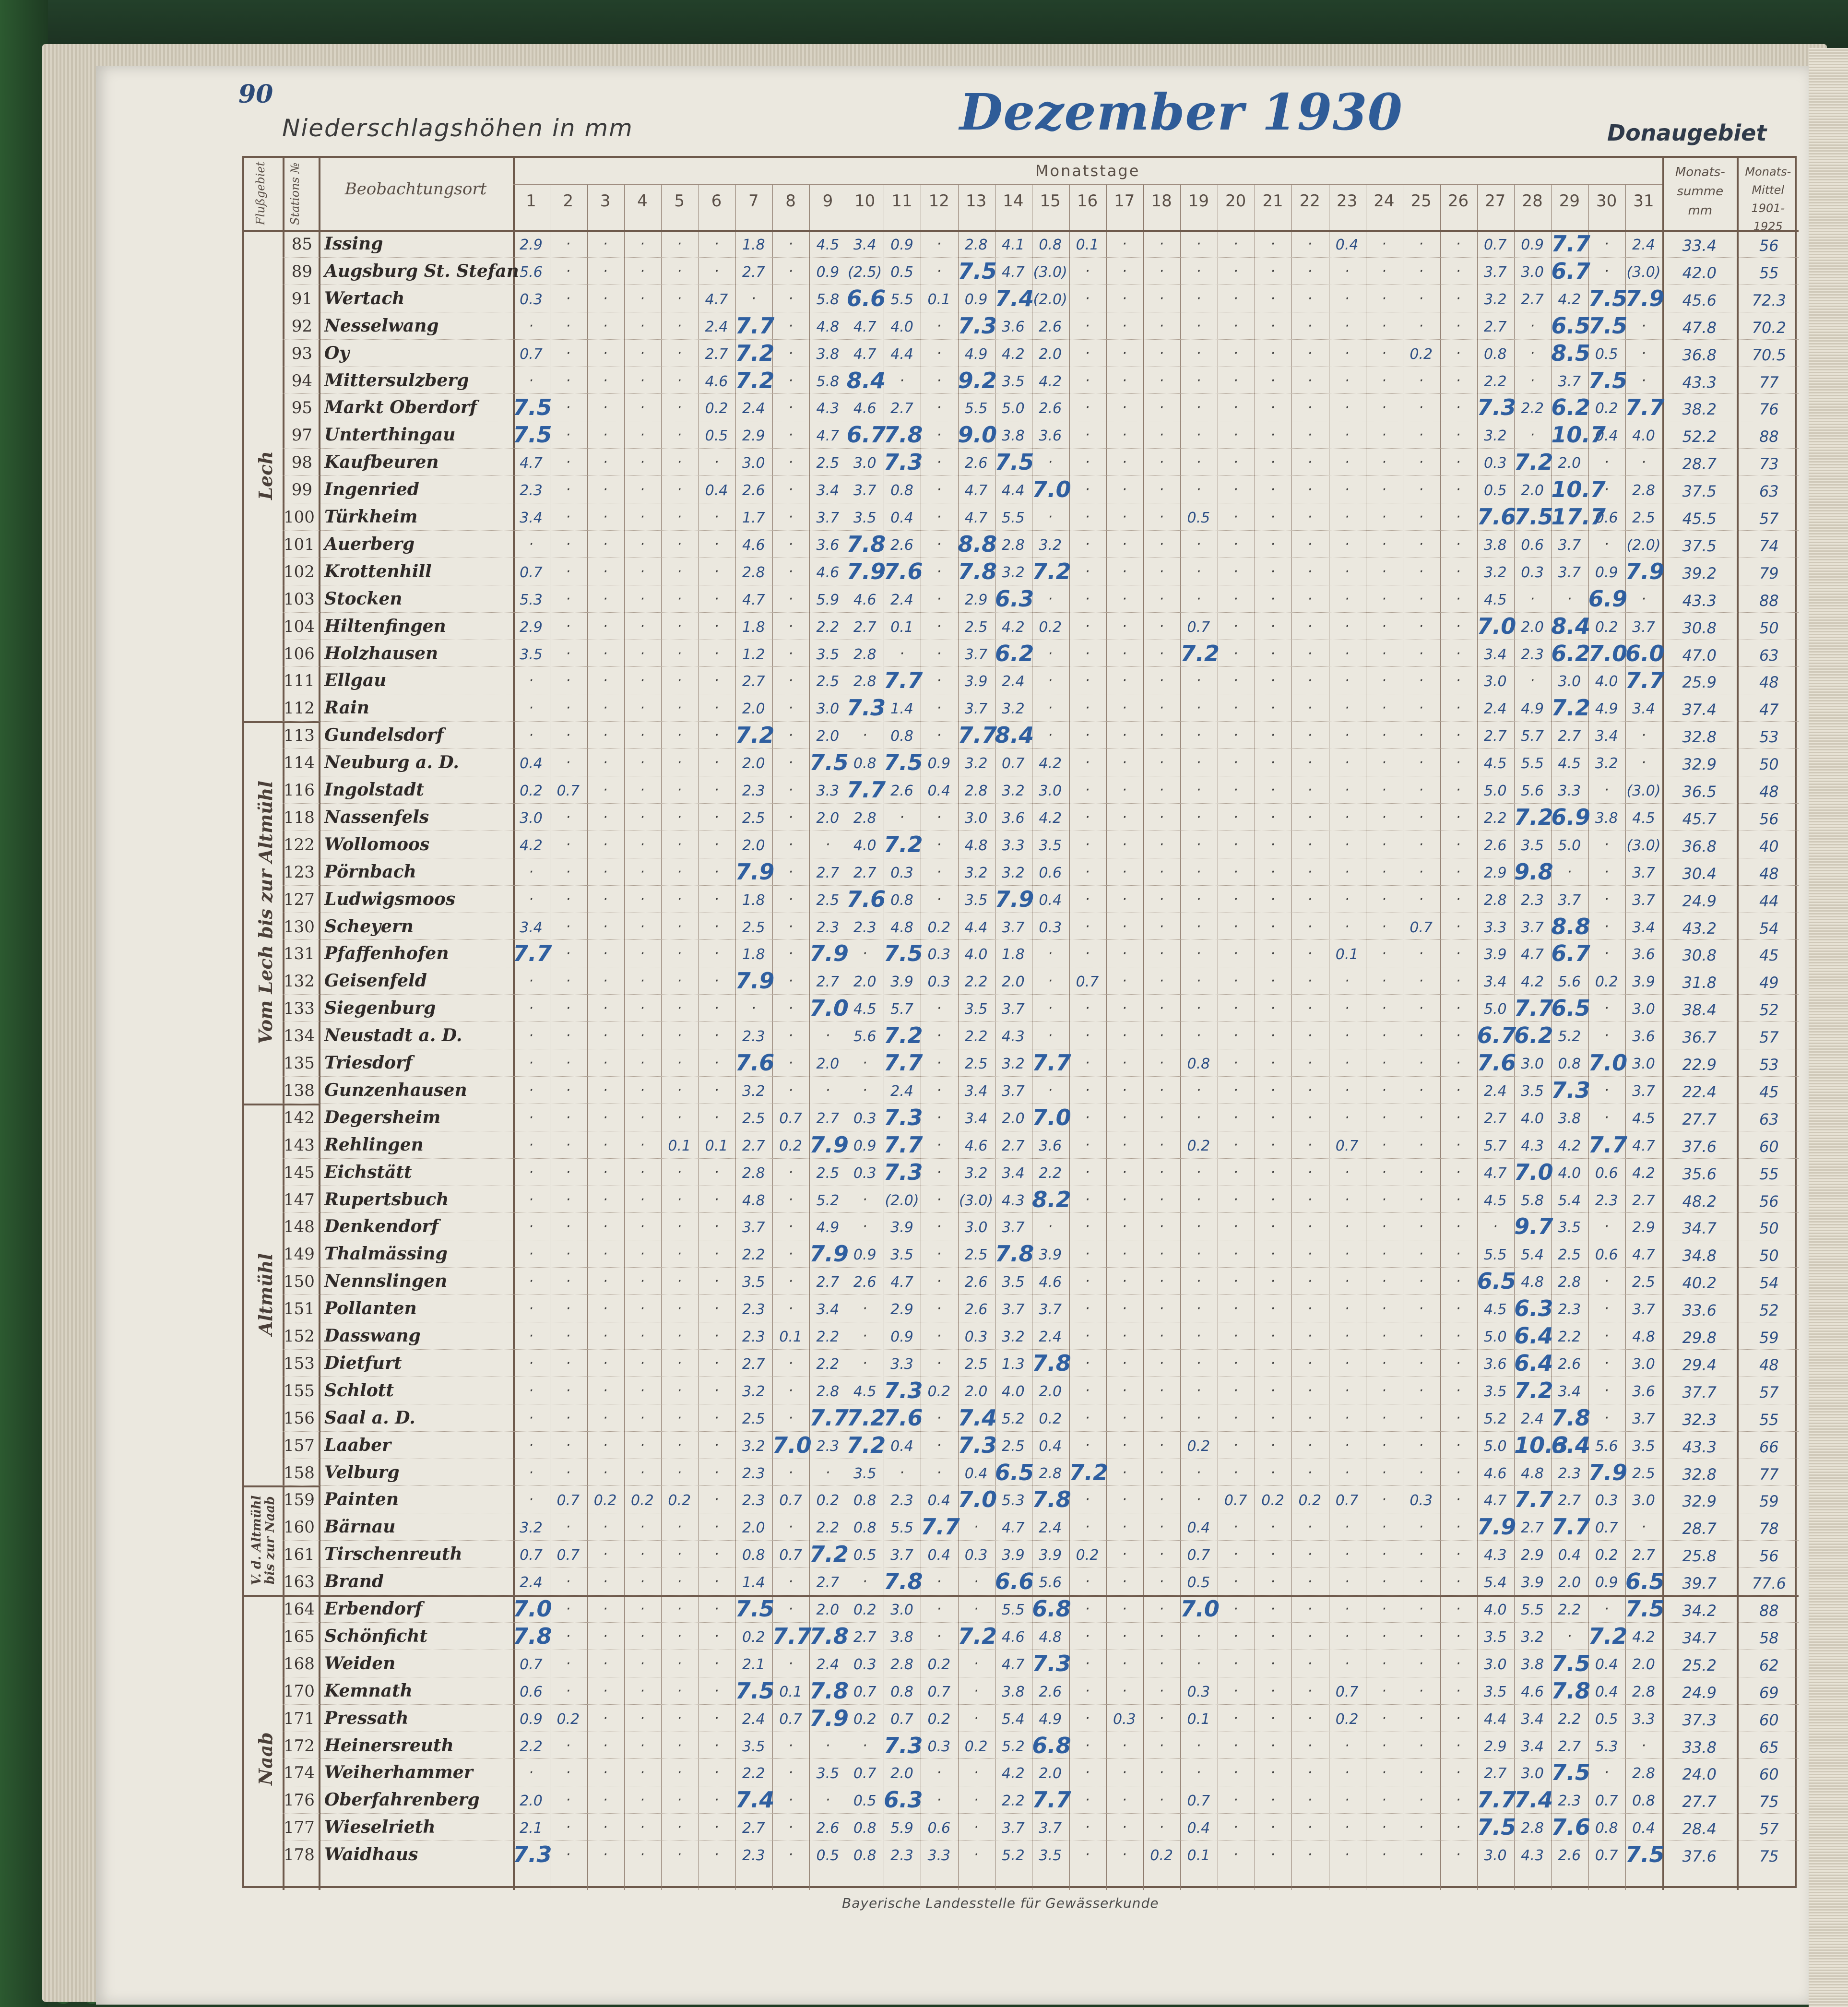 This screenshot has width=1848, height=2007. Describe the element at coordinates (903, 571) in the screenshot. I see `day-cell: 7.6` at that location.